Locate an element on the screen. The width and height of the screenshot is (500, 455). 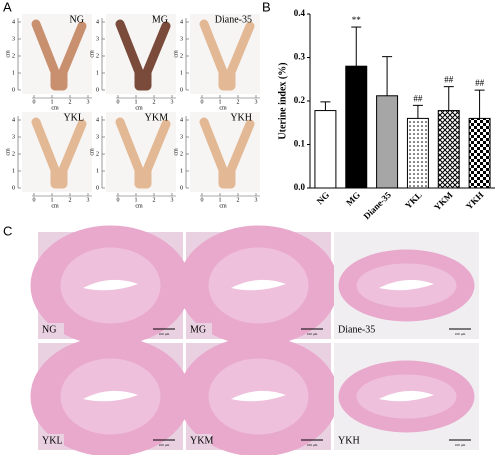
y-tick-label: 0.4 is located at coordinates (300, 13).